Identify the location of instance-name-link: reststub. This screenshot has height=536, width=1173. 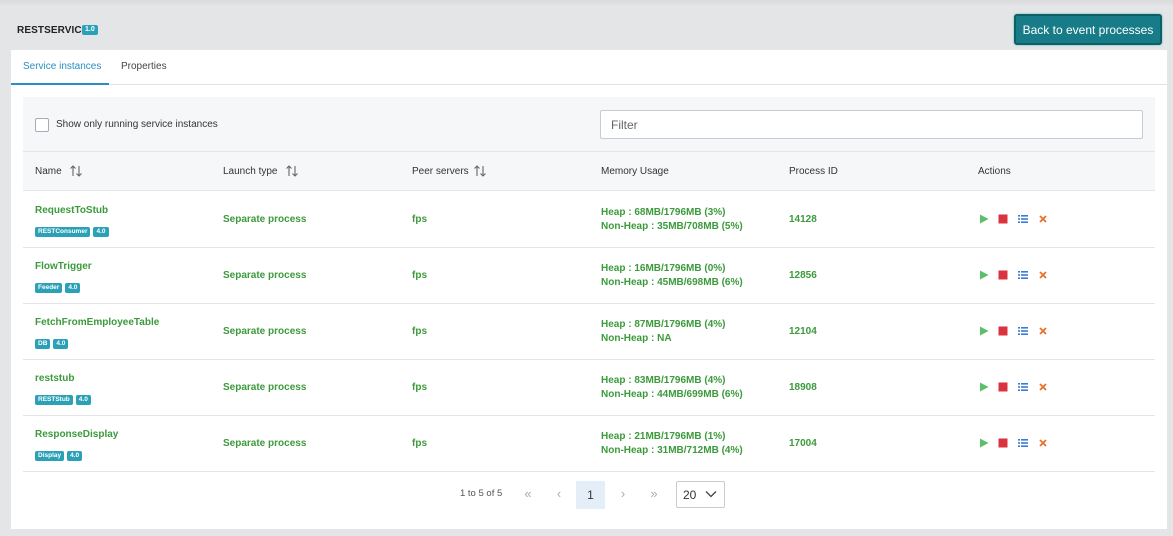
(55, 378).